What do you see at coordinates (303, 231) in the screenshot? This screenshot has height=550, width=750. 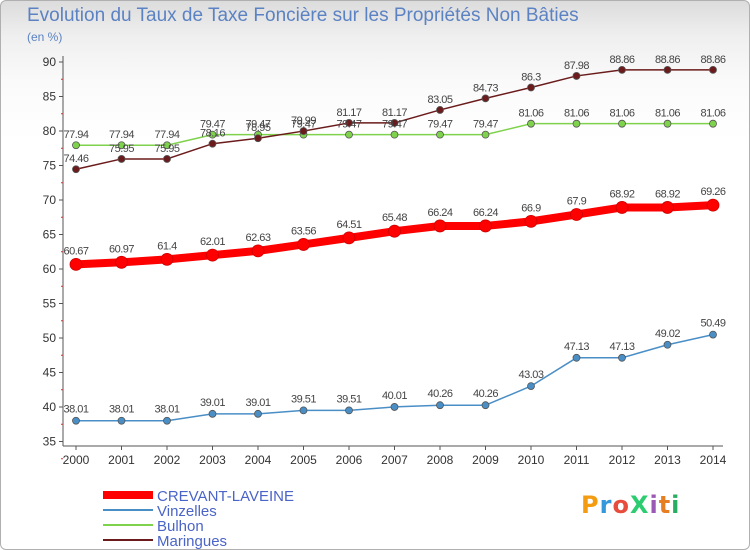 I see `data-label: 63.56` at bounding box center [303, 231].